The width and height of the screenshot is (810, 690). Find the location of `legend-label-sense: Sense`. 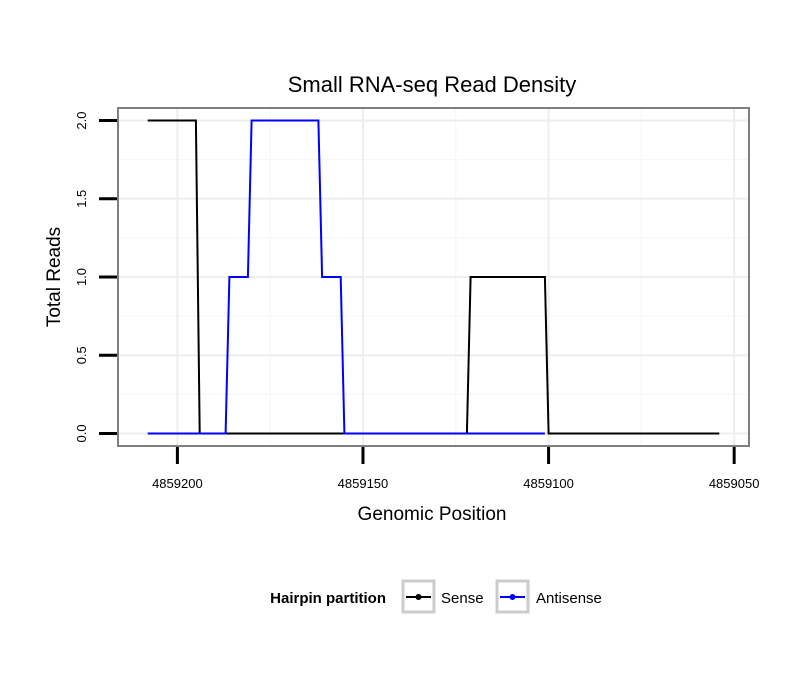

legend-label-sense: Sense is located at coordinates (462, 598).